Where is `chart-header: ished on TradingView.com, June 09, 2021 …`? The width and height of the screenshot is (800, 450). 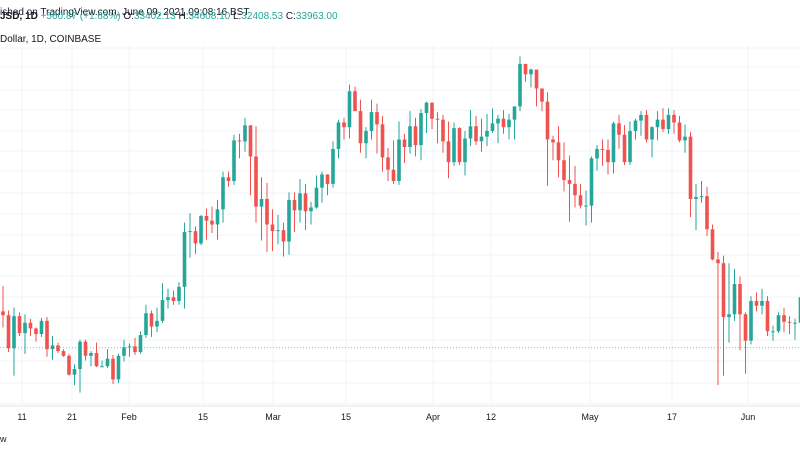
chart-header: ished on TradingView.com, June 09, 2021 … is located at coordinates (400, 16).